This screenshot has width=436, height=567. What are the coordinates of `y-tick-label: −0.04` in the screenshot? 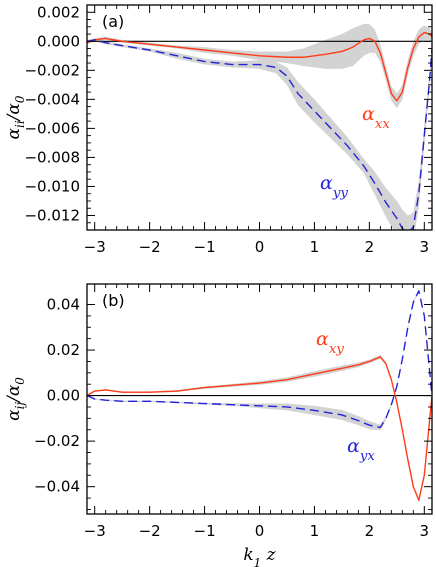 It's located at (57, 487).